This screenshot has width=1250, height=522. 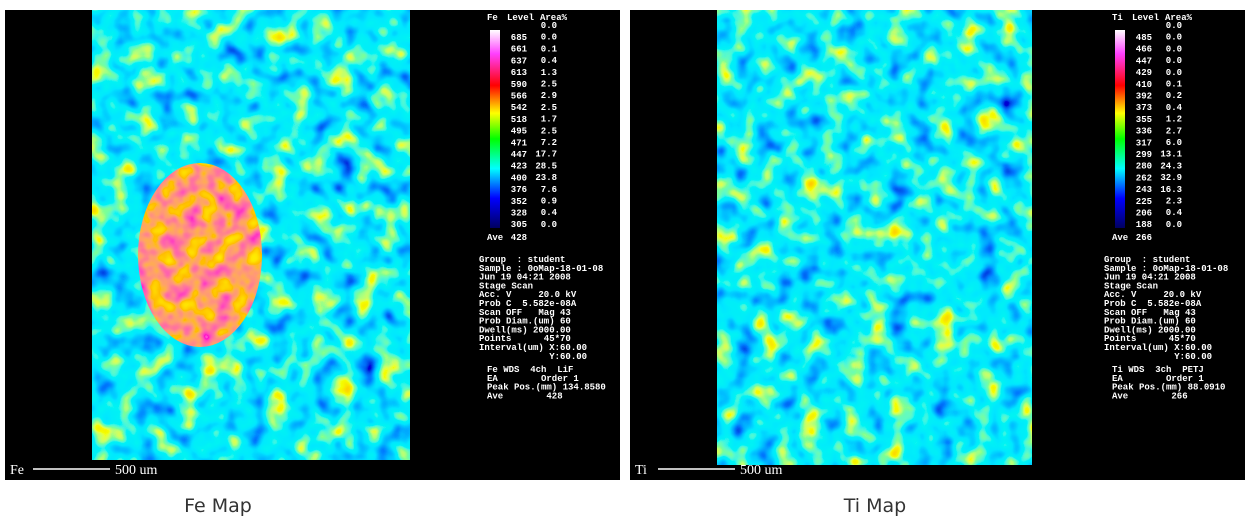 I want to click on caption: Ti Map, so click(x=874, y=506).